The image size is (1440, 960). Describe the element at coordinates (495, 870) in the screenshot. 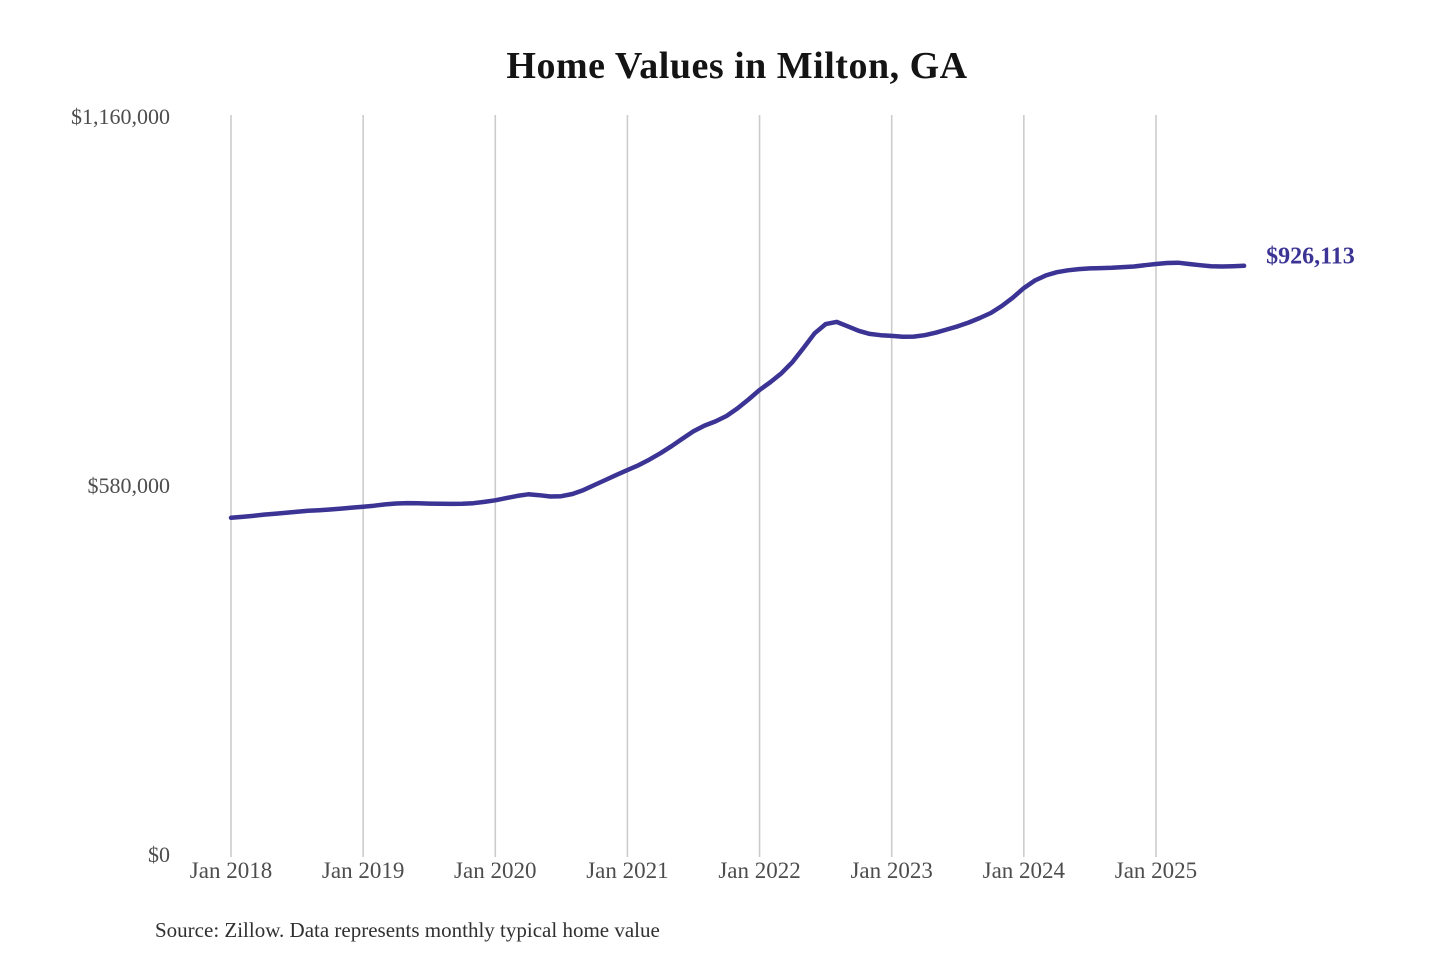

I see `x-axis-tick-label: Jan 2020` at that location.